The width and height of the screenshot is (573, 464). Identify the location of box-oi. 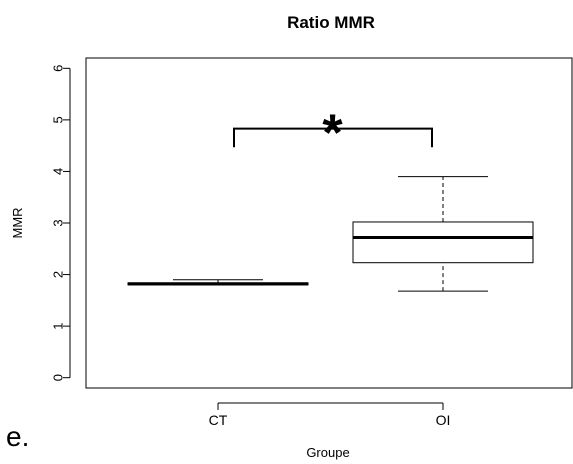
(443, 234).